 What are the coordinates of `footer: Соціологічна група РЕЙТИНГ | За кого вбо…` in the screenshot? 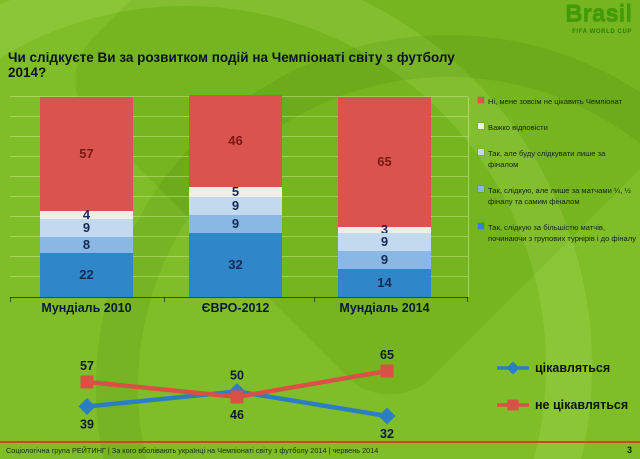 It's located at (319, 450).